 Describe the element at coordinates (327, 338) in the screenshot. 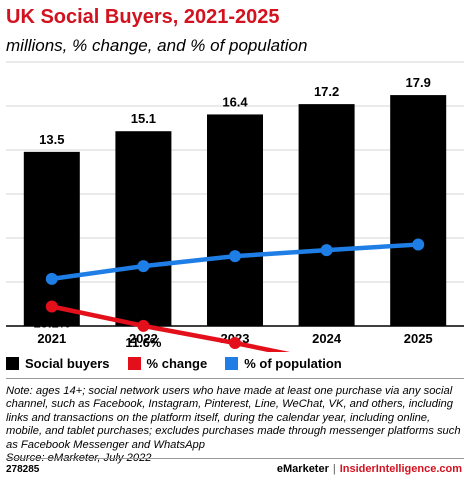

I see `x-tick-label: 2024` at that location.